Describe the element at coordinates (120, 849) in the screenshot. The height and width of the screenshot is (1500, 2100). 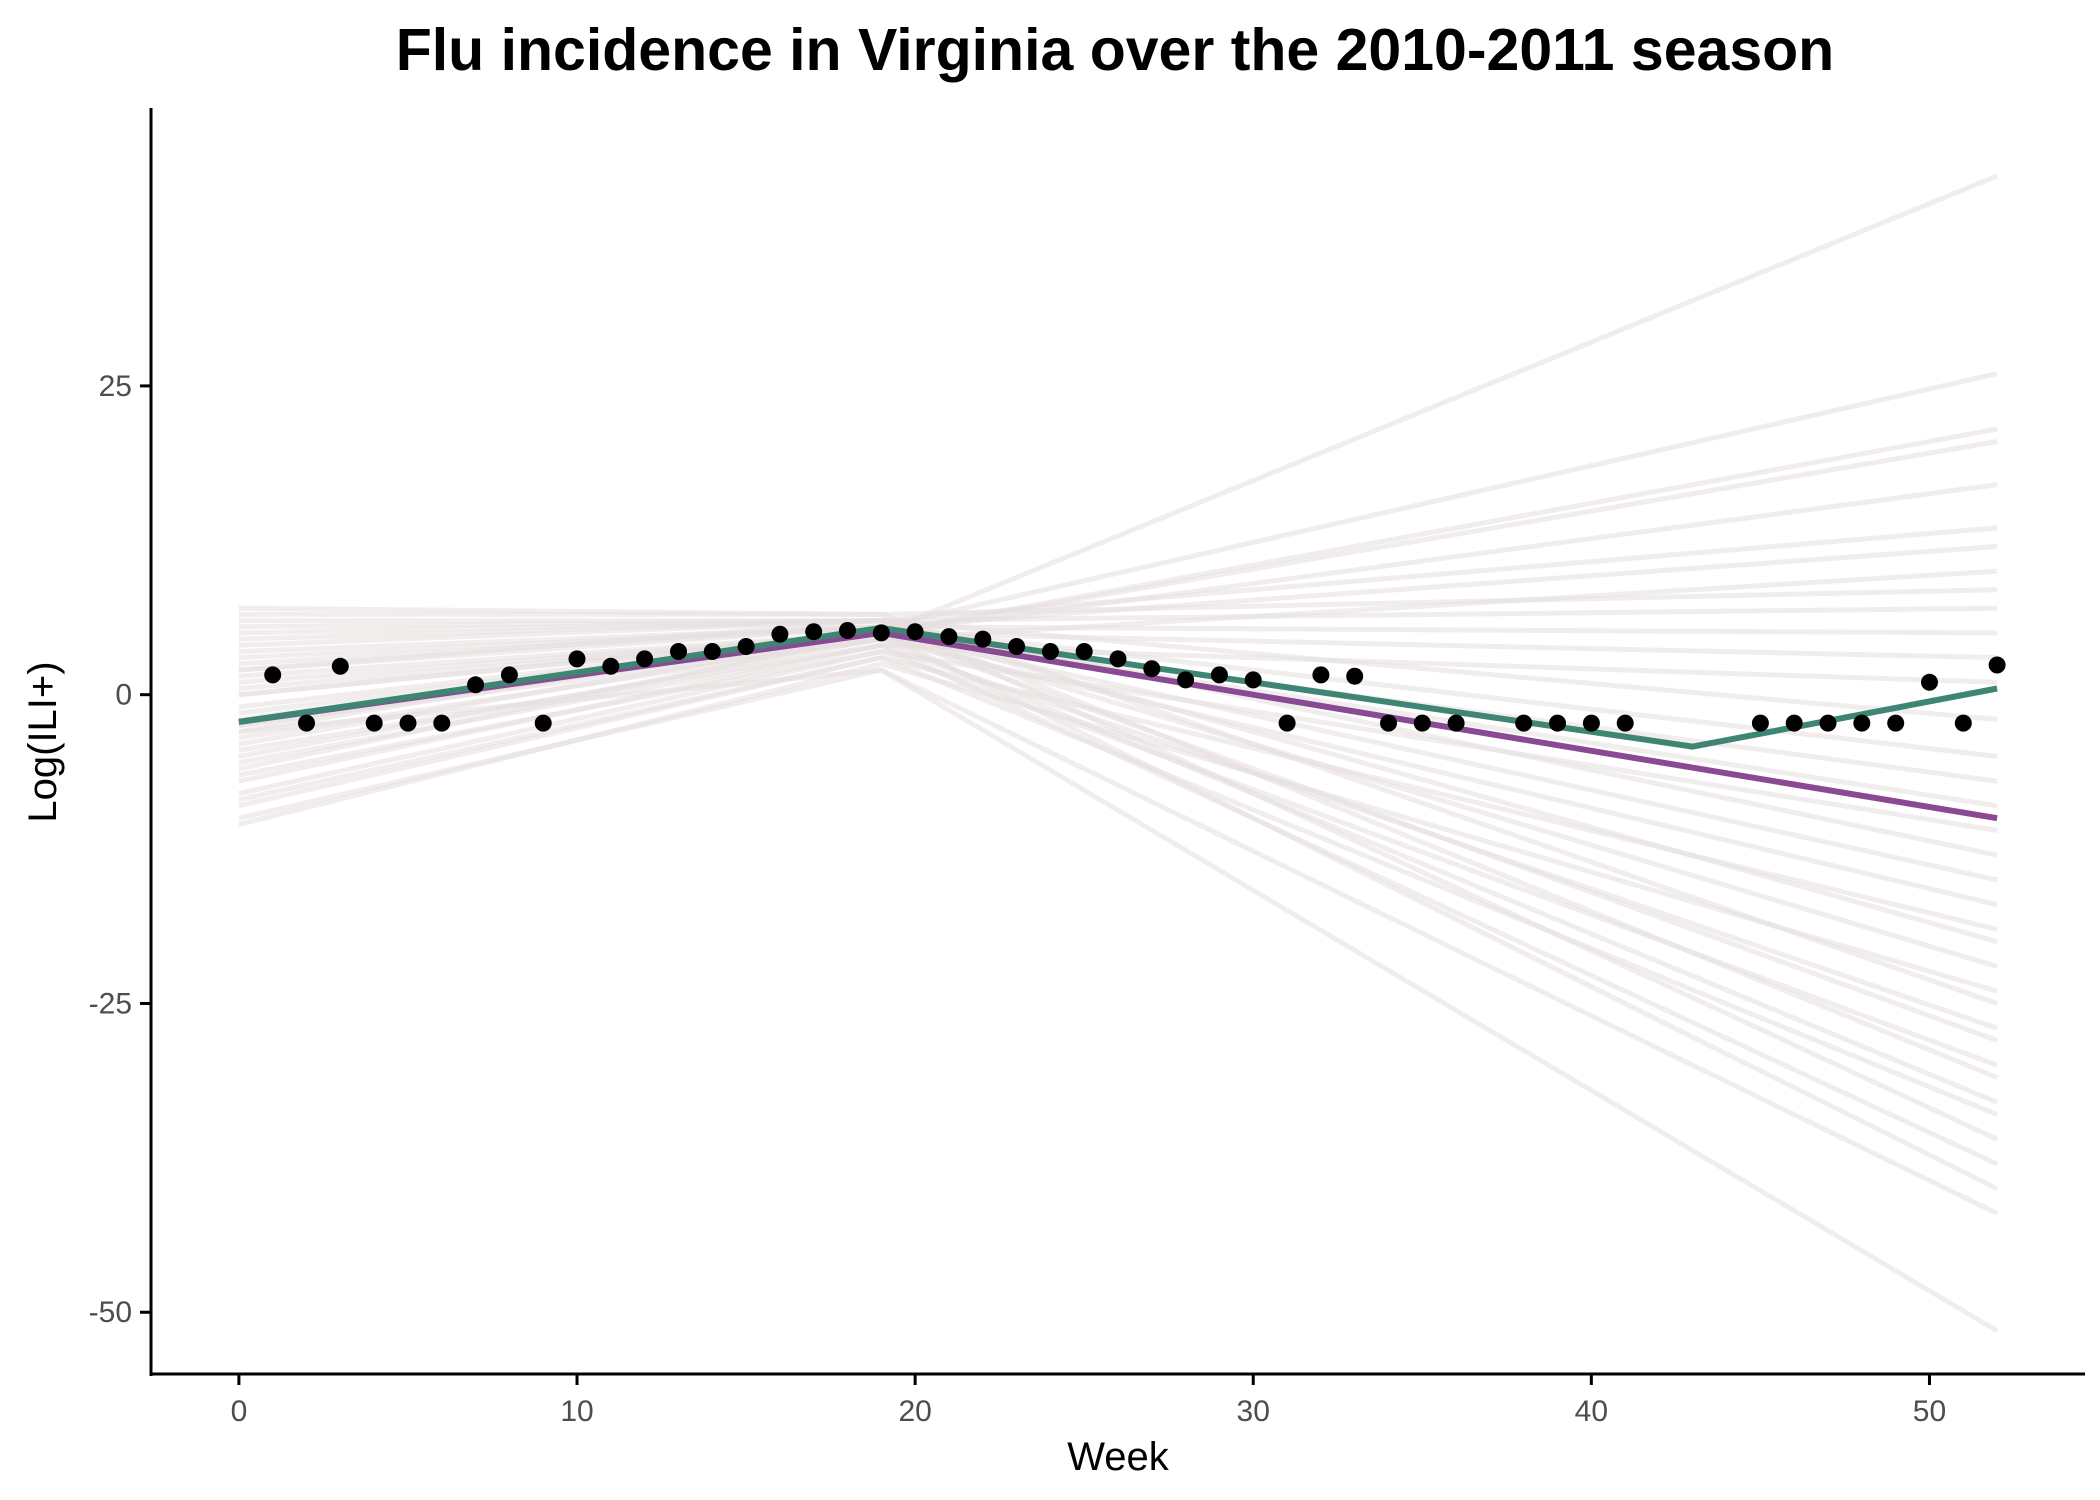
I see `y-axis-ticks: 25 0 -25 -50` at that location.